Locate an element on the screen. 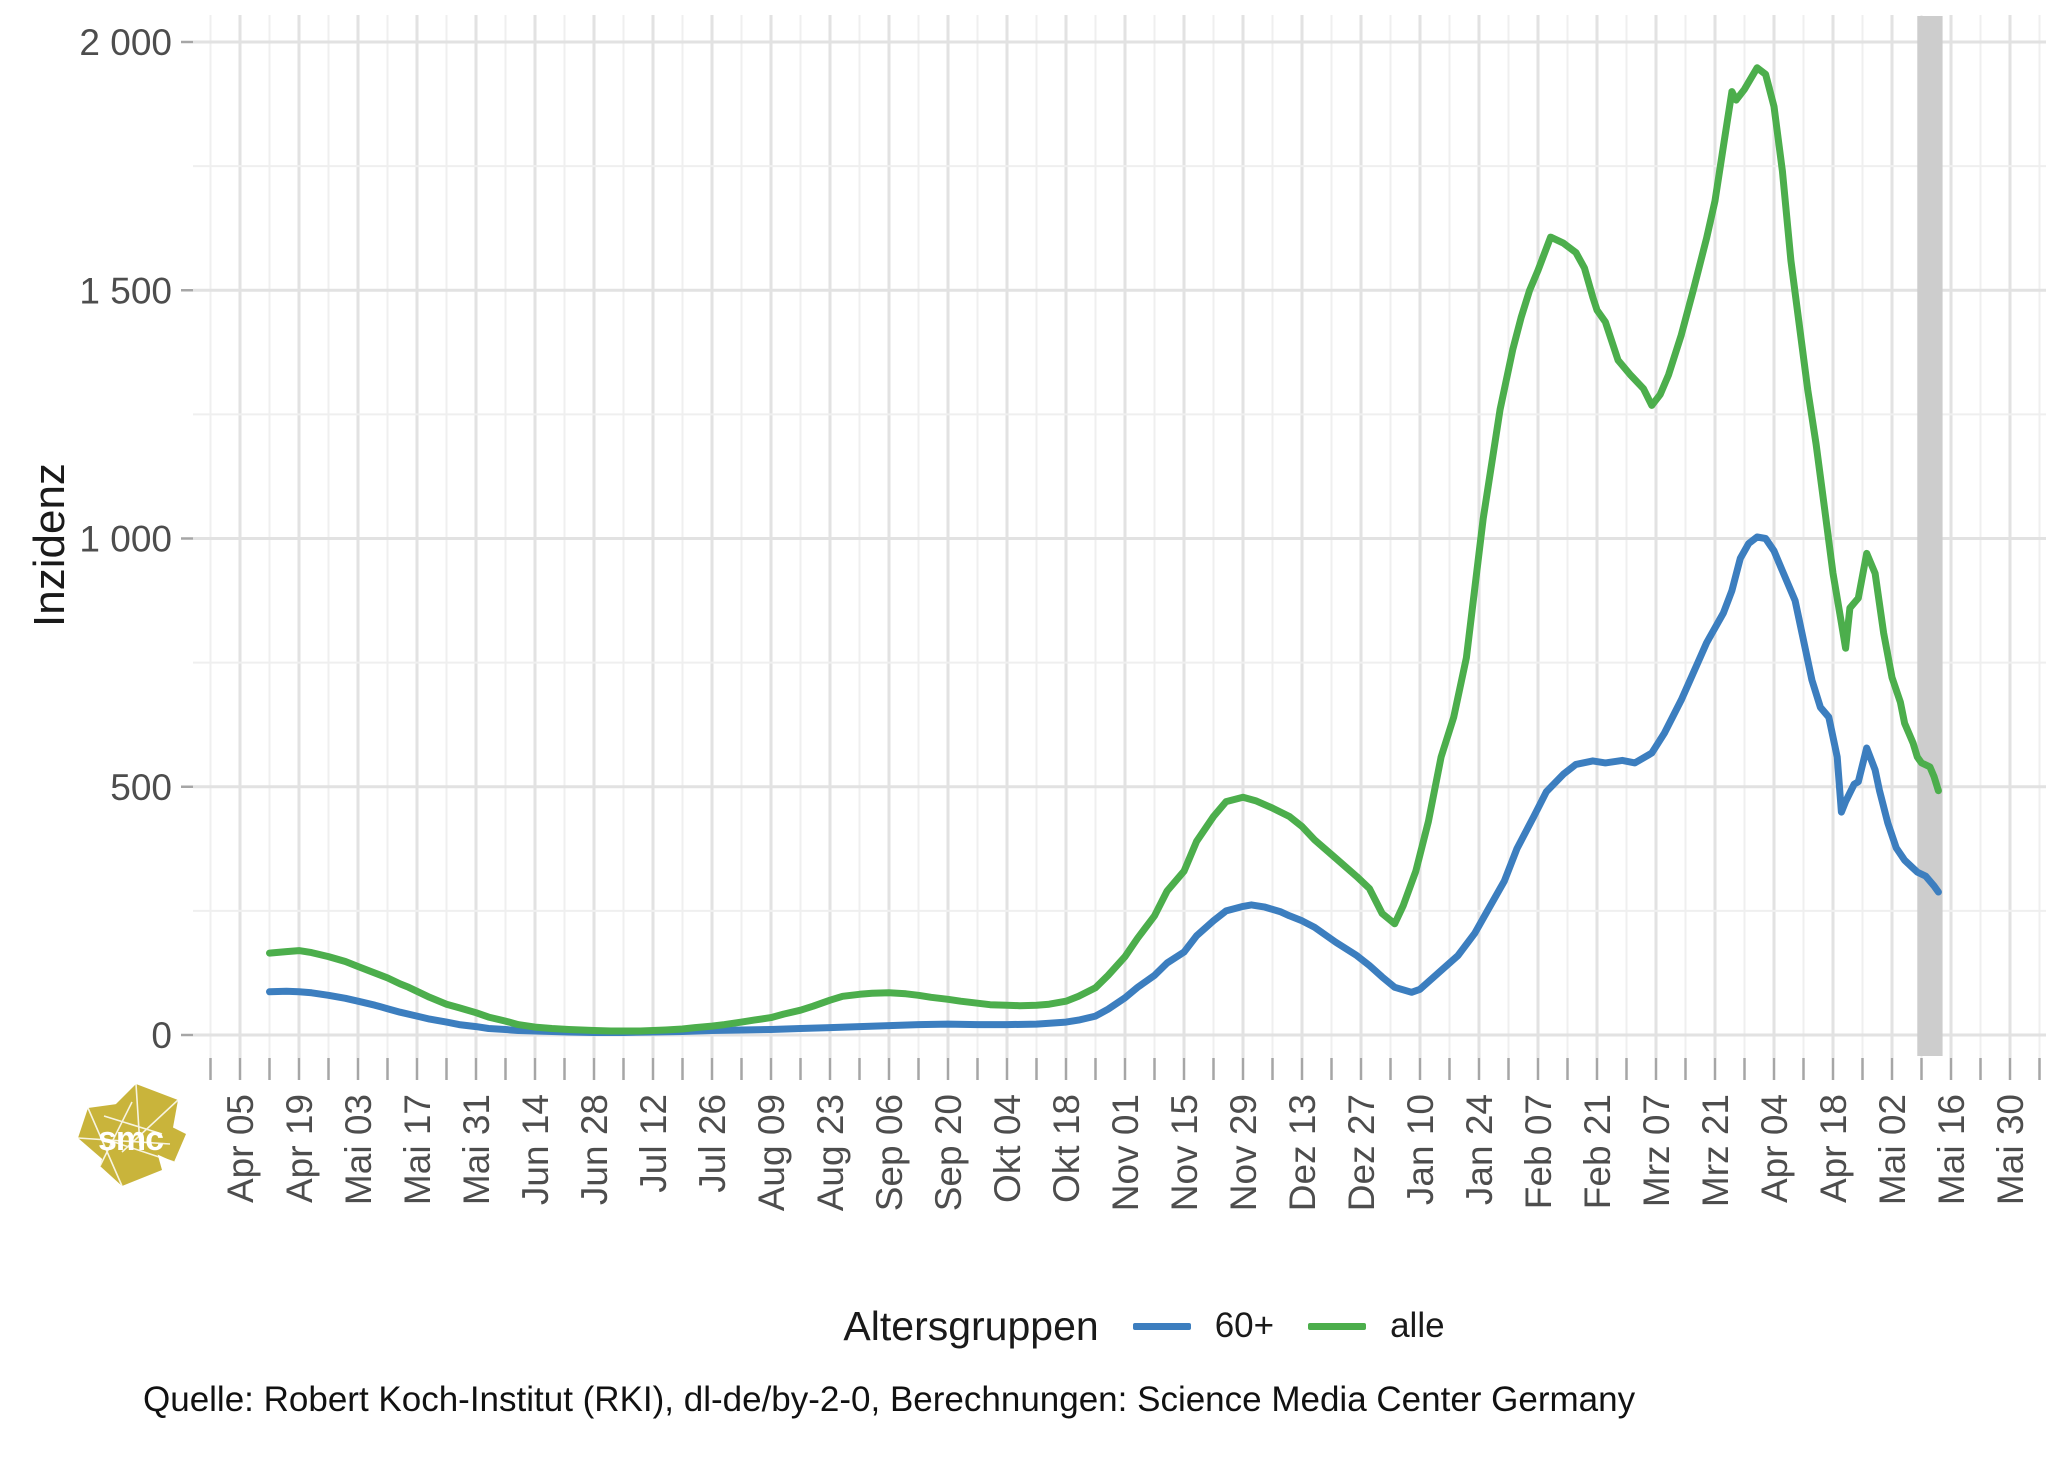 This screenshot has height=1462, width=2048. recent-data-highlight-band is located at coordinates (1930, 536).